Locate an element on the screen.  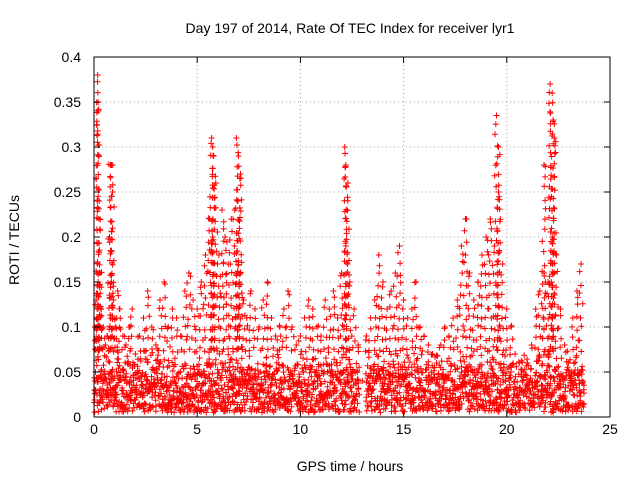
x-tick-label: 5 is located at coordinates (197, 429).